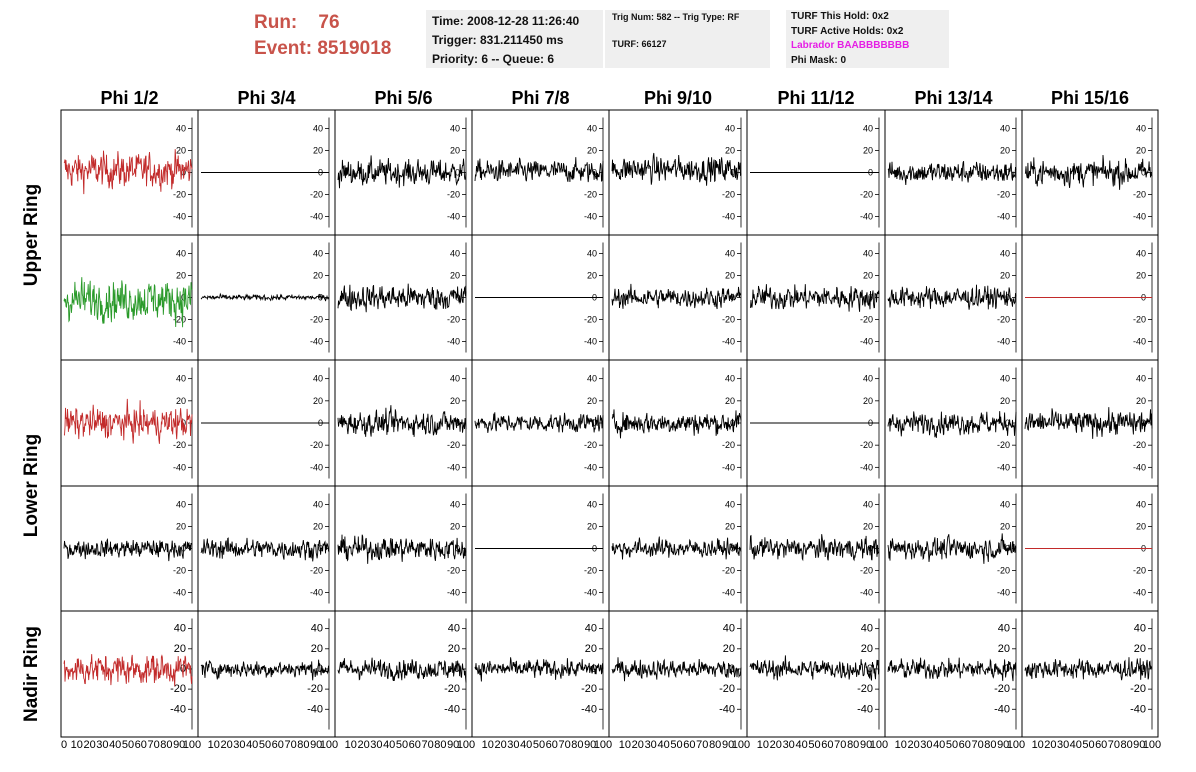 This screenshot has height=772, width=1196. What do you see at coordinates (840, 16) in the screenshot?
I see `turf-this-hold: TURF This Hold: 0x2` at bounding box center [840, 16].